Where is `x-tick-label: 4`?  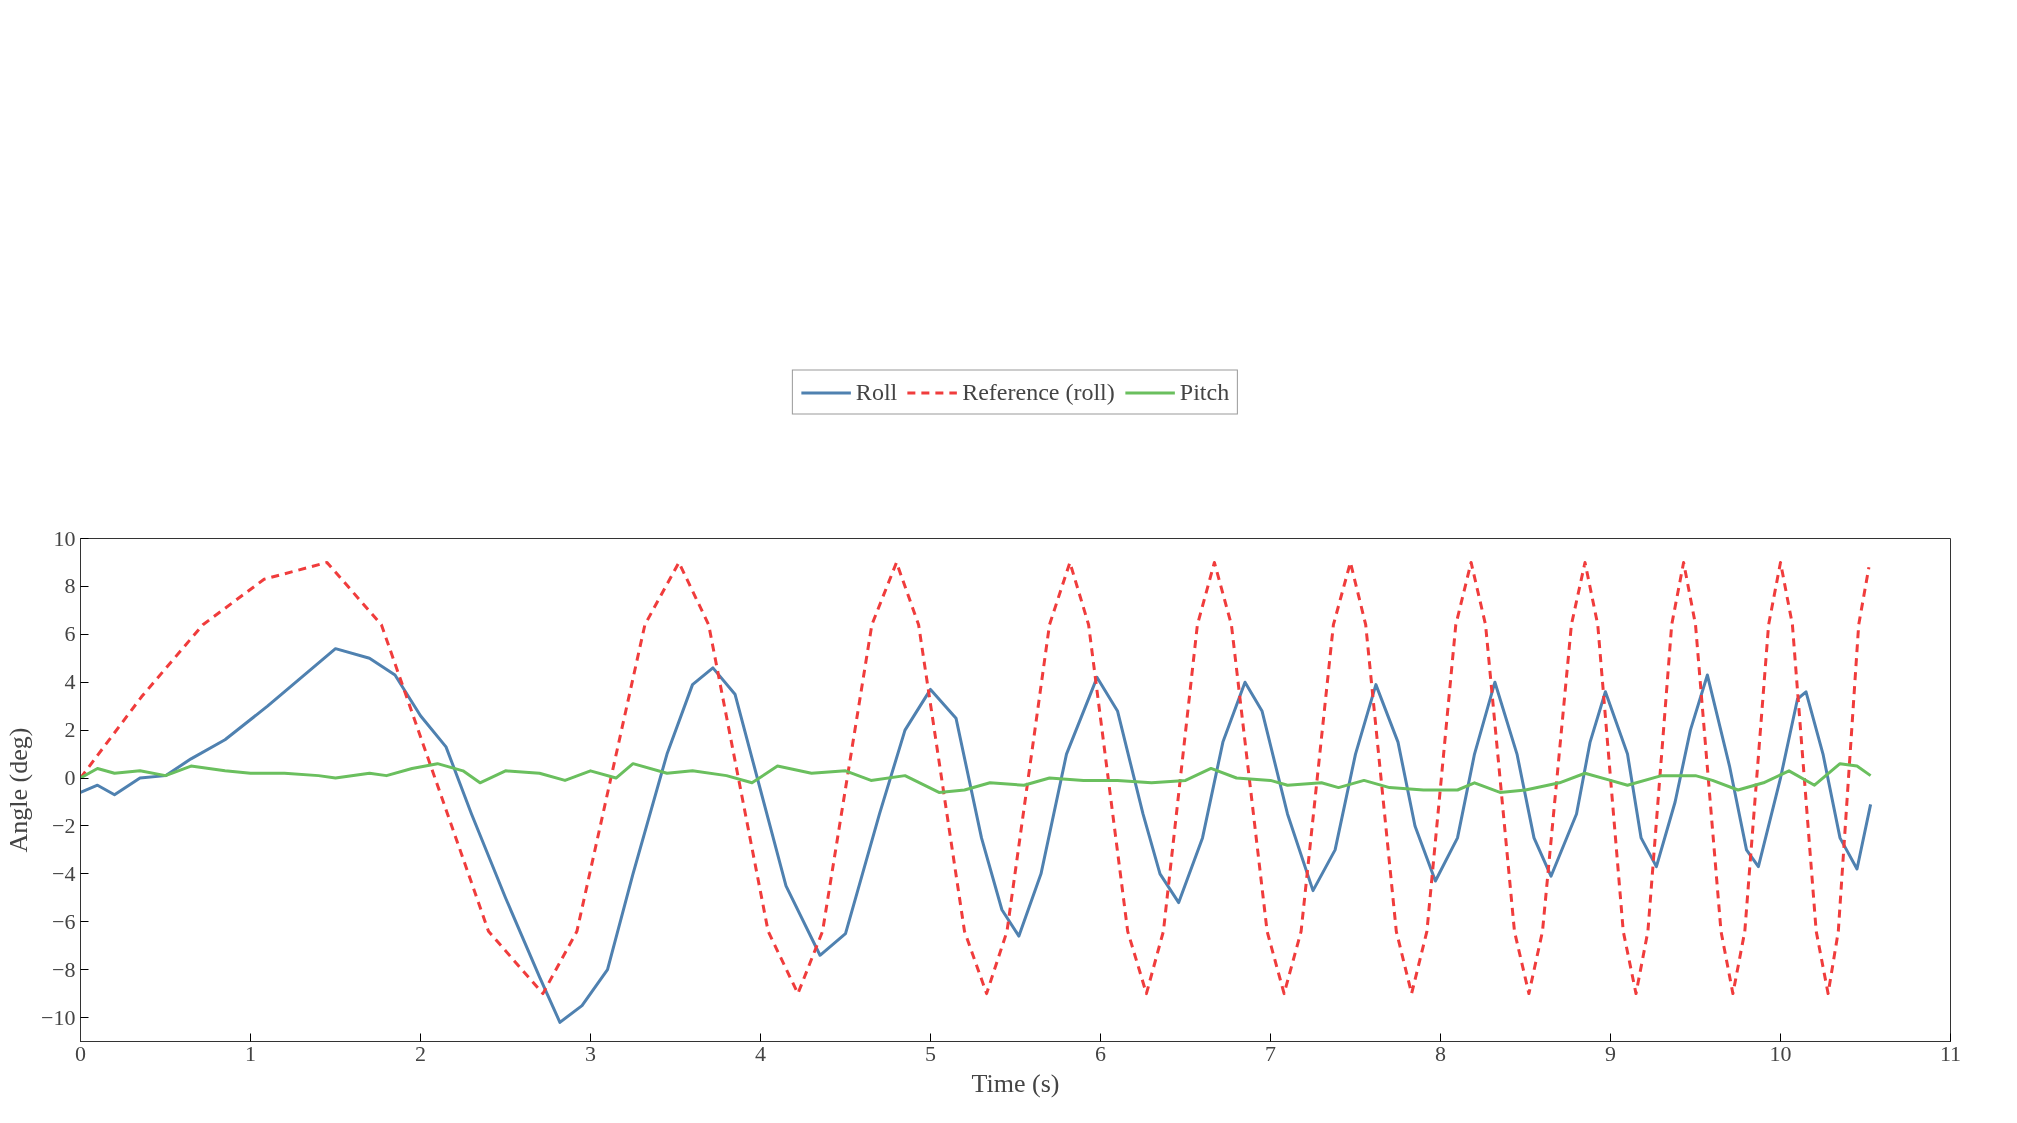 x-tick-label: 4 is located at coordinates (760, 1053).